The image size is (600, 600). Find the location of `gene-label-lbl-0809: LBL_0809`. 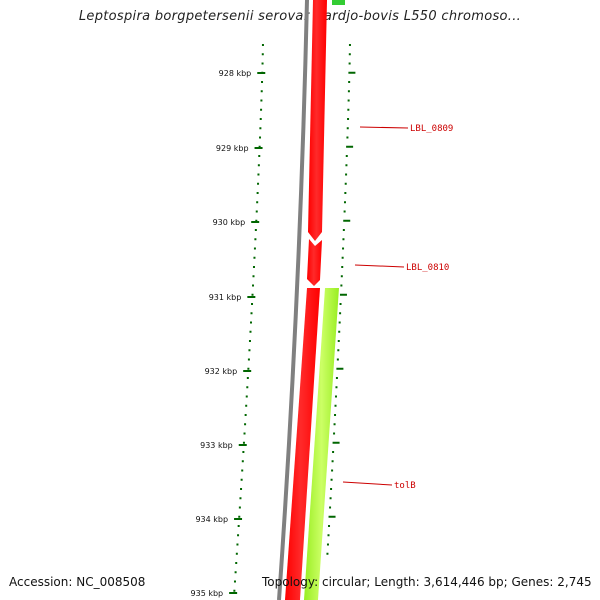

gene-label-lbl-0809: LBL_0809 is located at coordinates (406, 129).